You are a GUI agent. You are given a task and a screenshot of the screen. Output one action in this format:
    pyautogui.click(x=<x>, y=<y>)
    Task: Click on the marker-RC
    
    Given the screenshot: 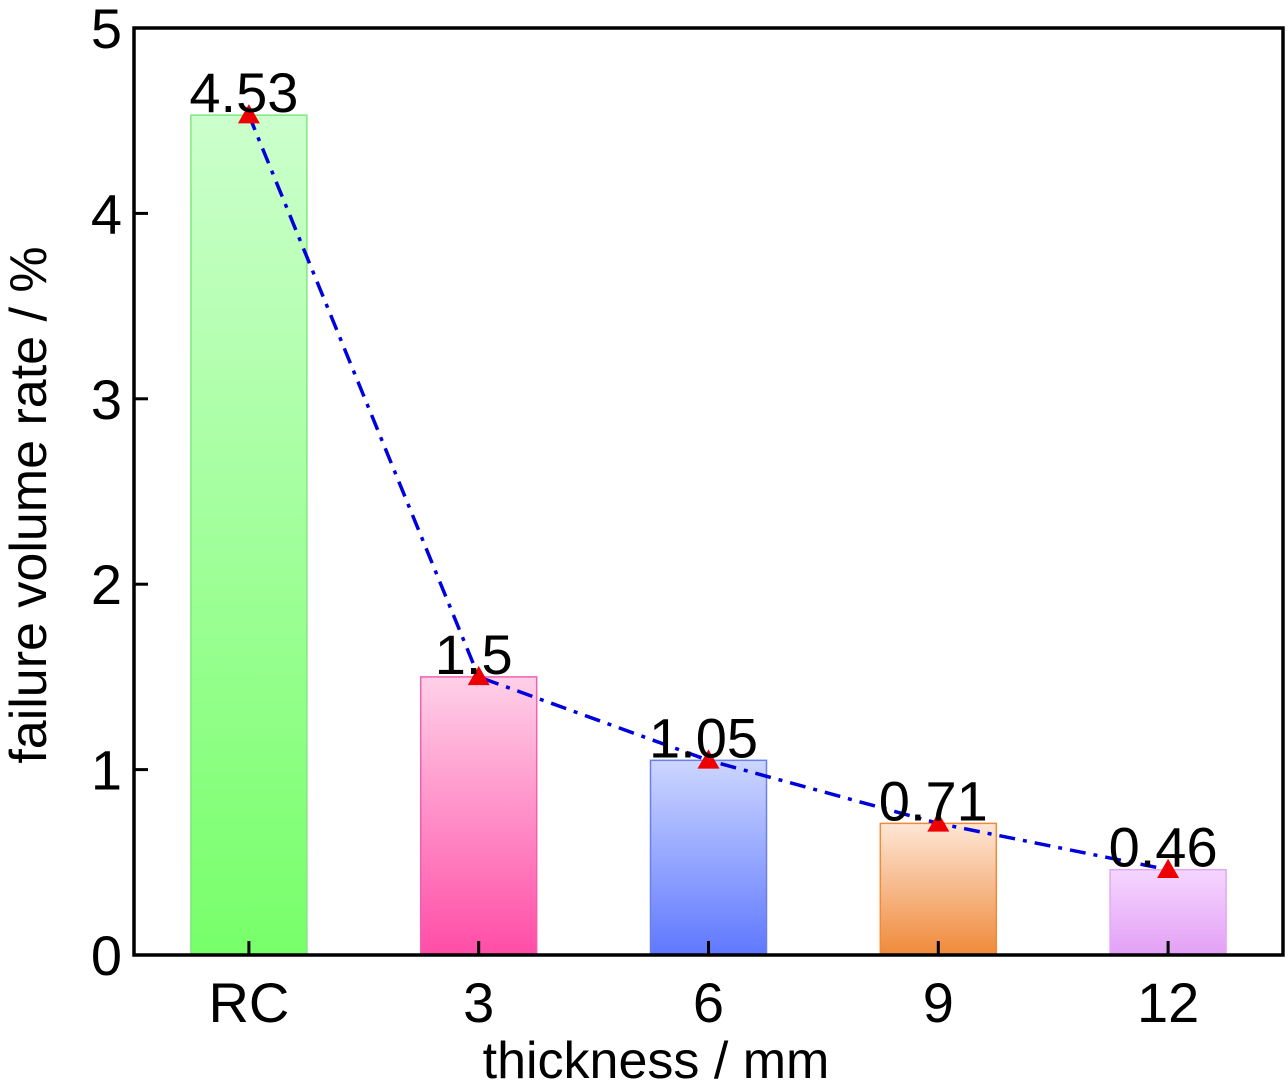 What is the action you would take?
    pyautogui.click(x=248, y=114)
    